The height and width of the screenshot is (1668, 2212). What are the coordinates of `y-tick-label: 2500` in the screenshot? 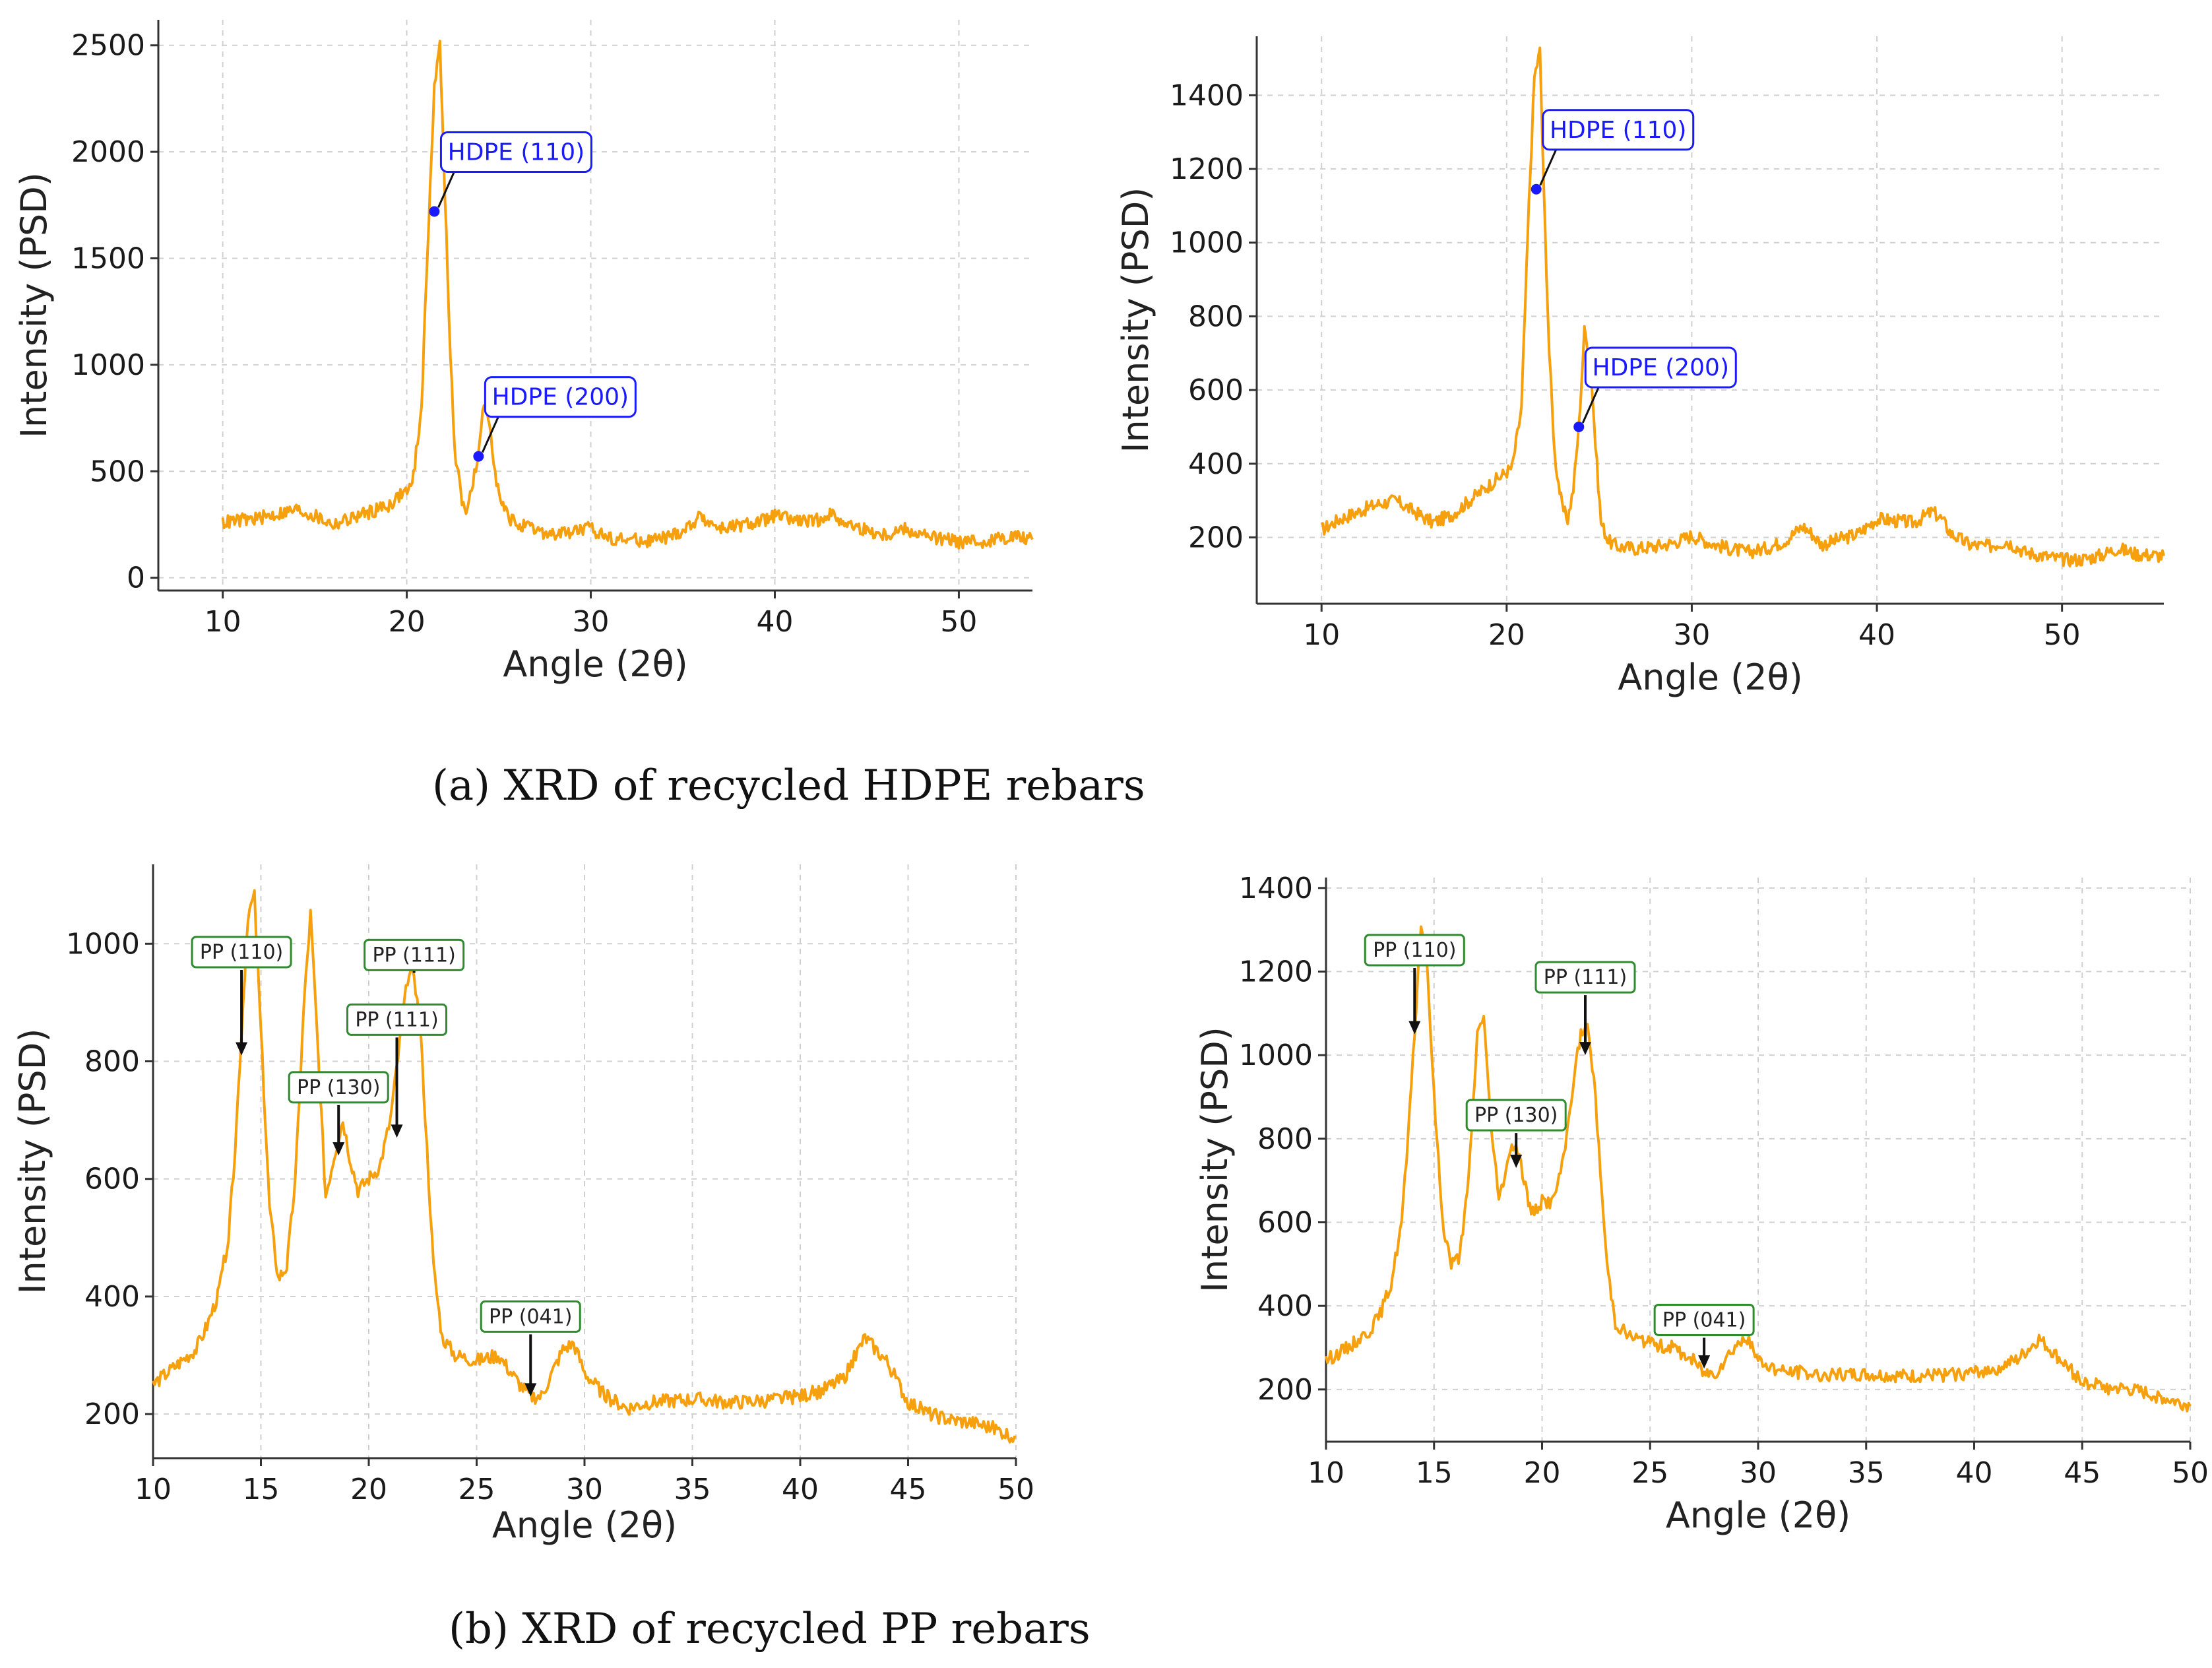 It's located at (108, 46).